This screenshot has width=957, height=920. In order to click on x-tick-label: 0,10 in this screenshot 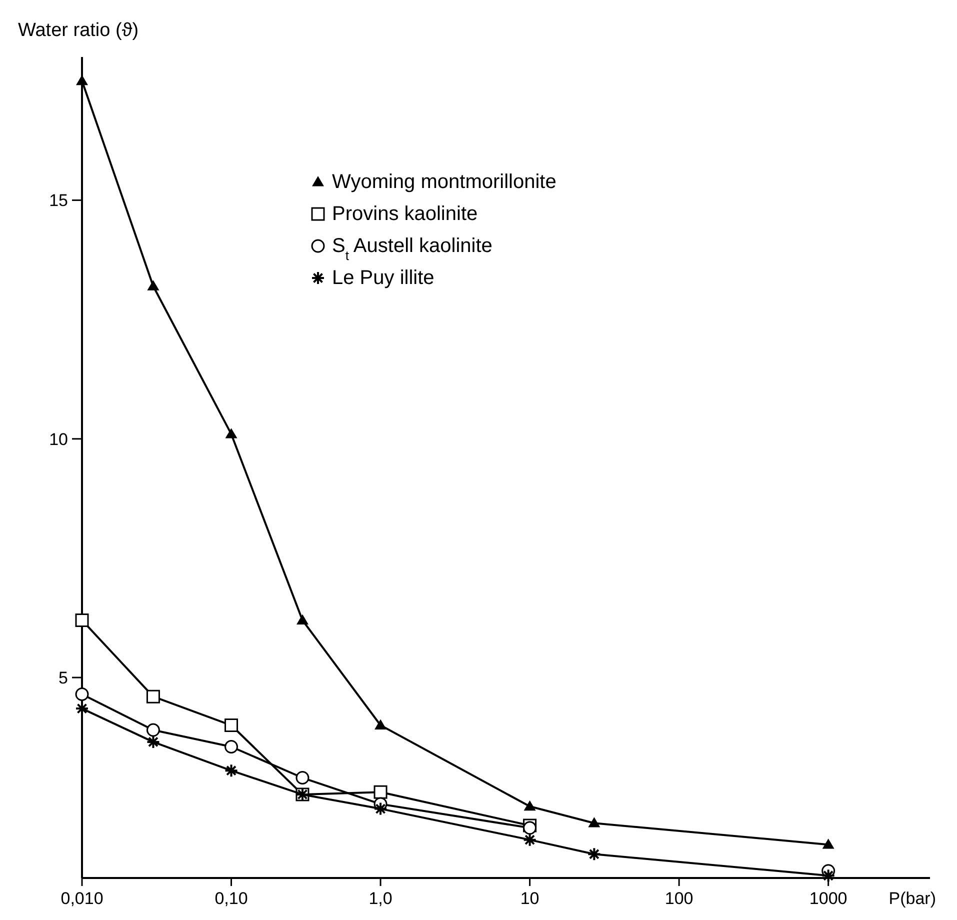, I will do `click(231, 898)`.